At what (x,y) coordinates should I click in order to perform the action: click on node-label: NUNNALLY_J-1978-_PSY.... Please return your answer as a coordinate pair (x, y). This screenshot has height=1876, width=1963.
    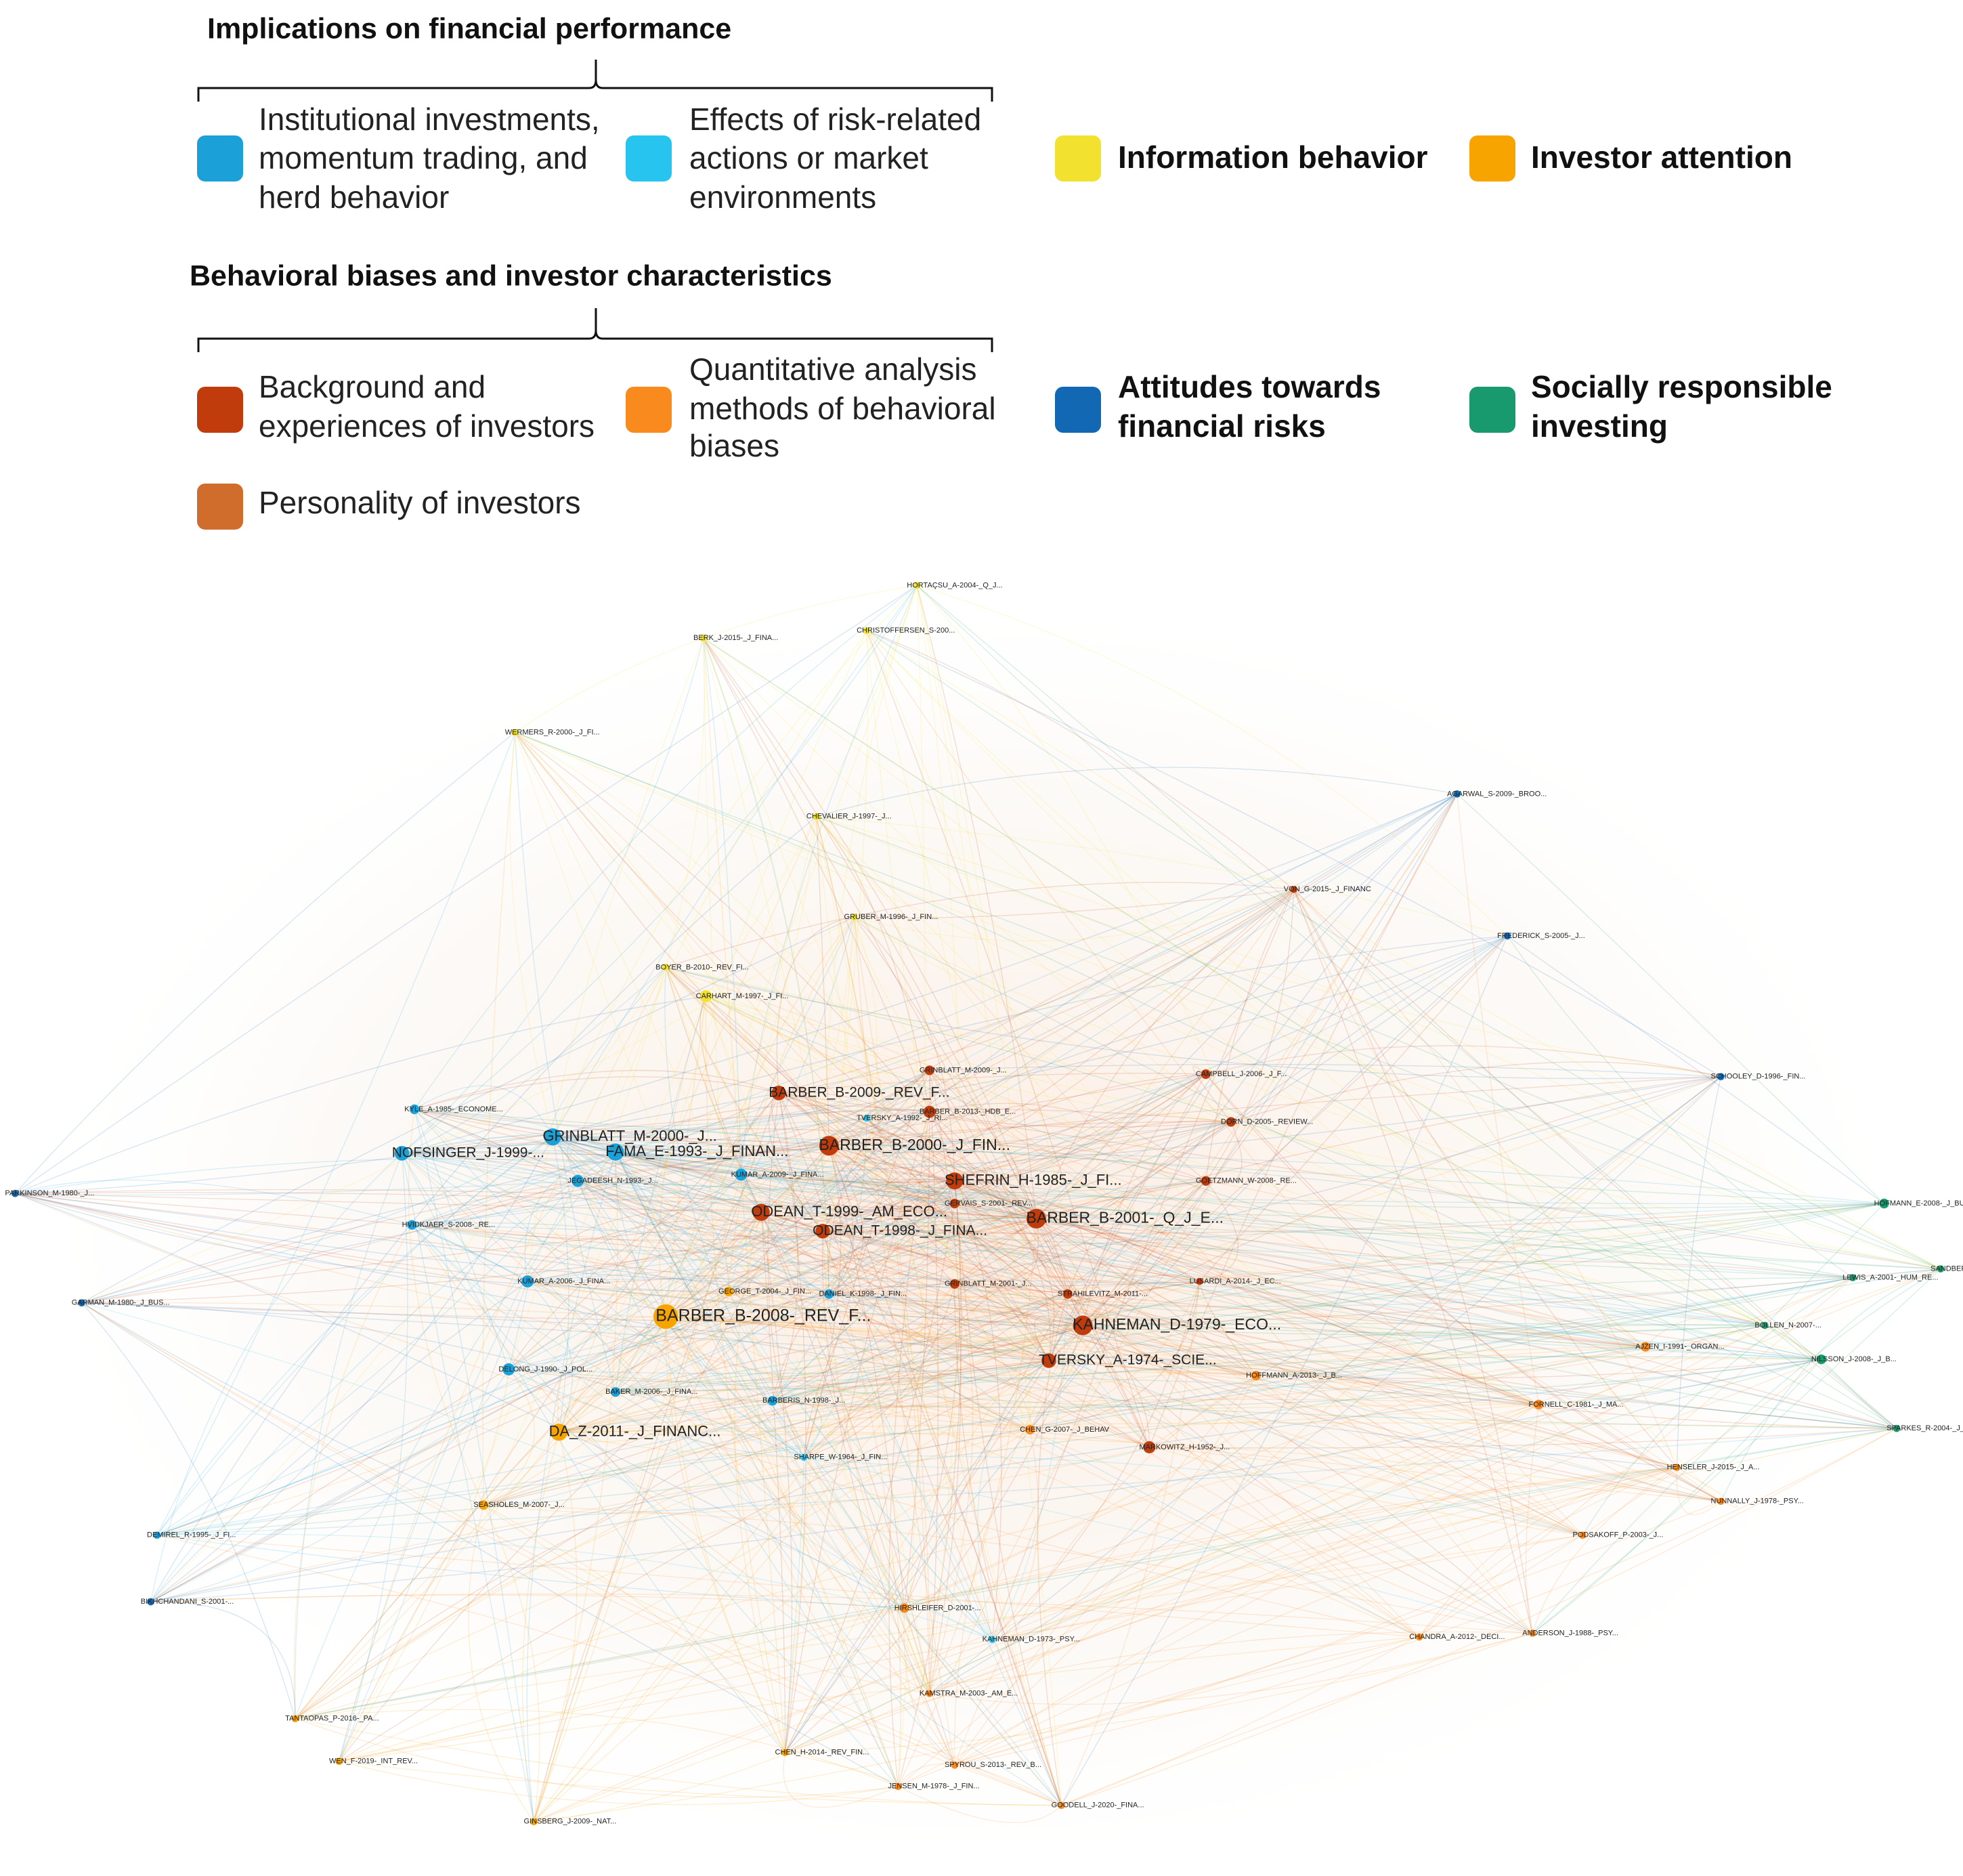
    Looking at the image, I should click on (1757, 1501).